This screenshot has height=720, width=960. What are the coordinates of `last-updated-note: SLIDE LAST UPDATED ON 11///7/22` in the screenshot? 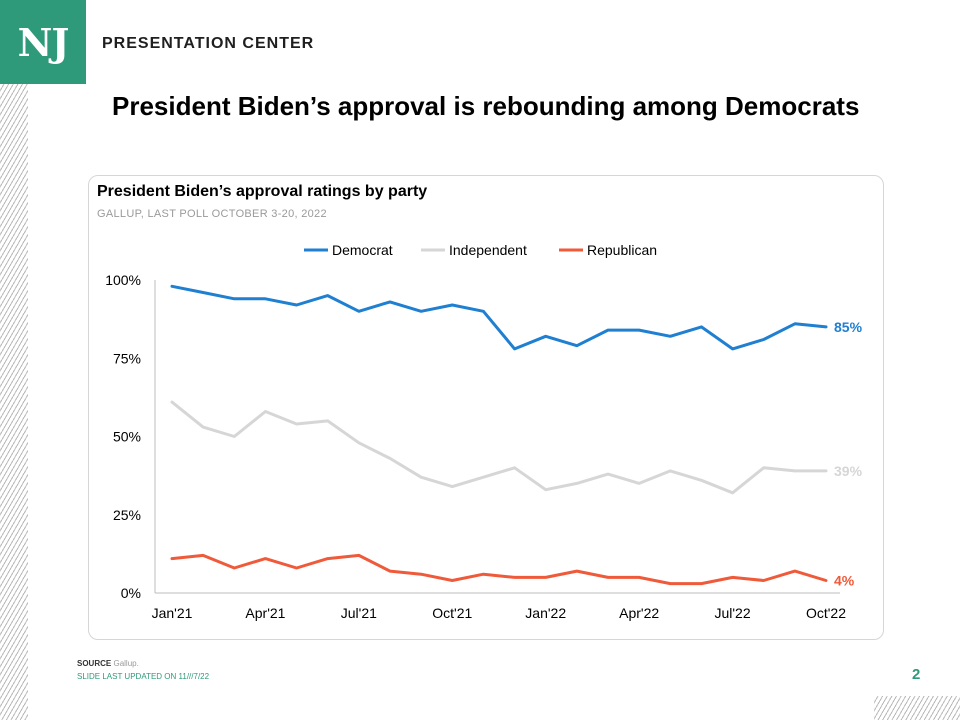 It's located at (143, 676).